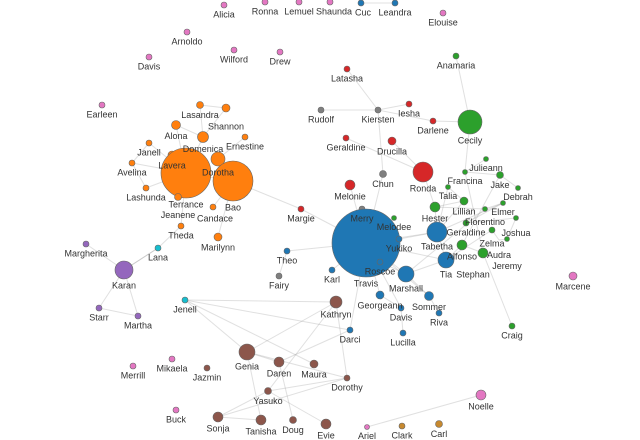 Image resolution: width=640 pixels, height=440 pixels. What do you see at coordinates (233, 181) in the screenshot?
I see `node-bao` at bounding box center [233, 181].